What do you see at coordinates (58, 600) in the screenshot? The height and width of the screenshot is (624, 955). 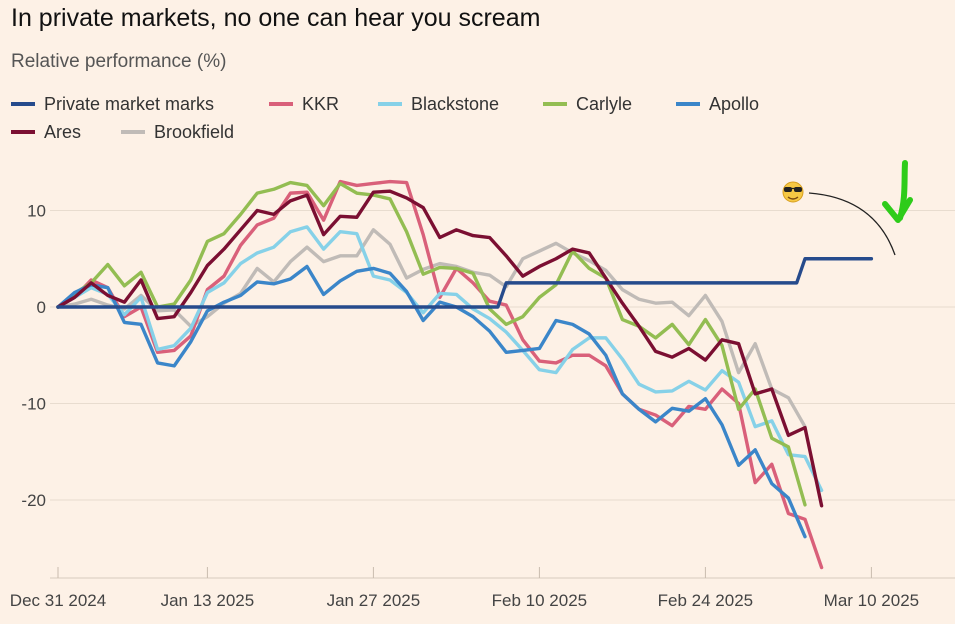 I see `x-tick-label: Dec 31 2024` at bounding box center [58, 600].